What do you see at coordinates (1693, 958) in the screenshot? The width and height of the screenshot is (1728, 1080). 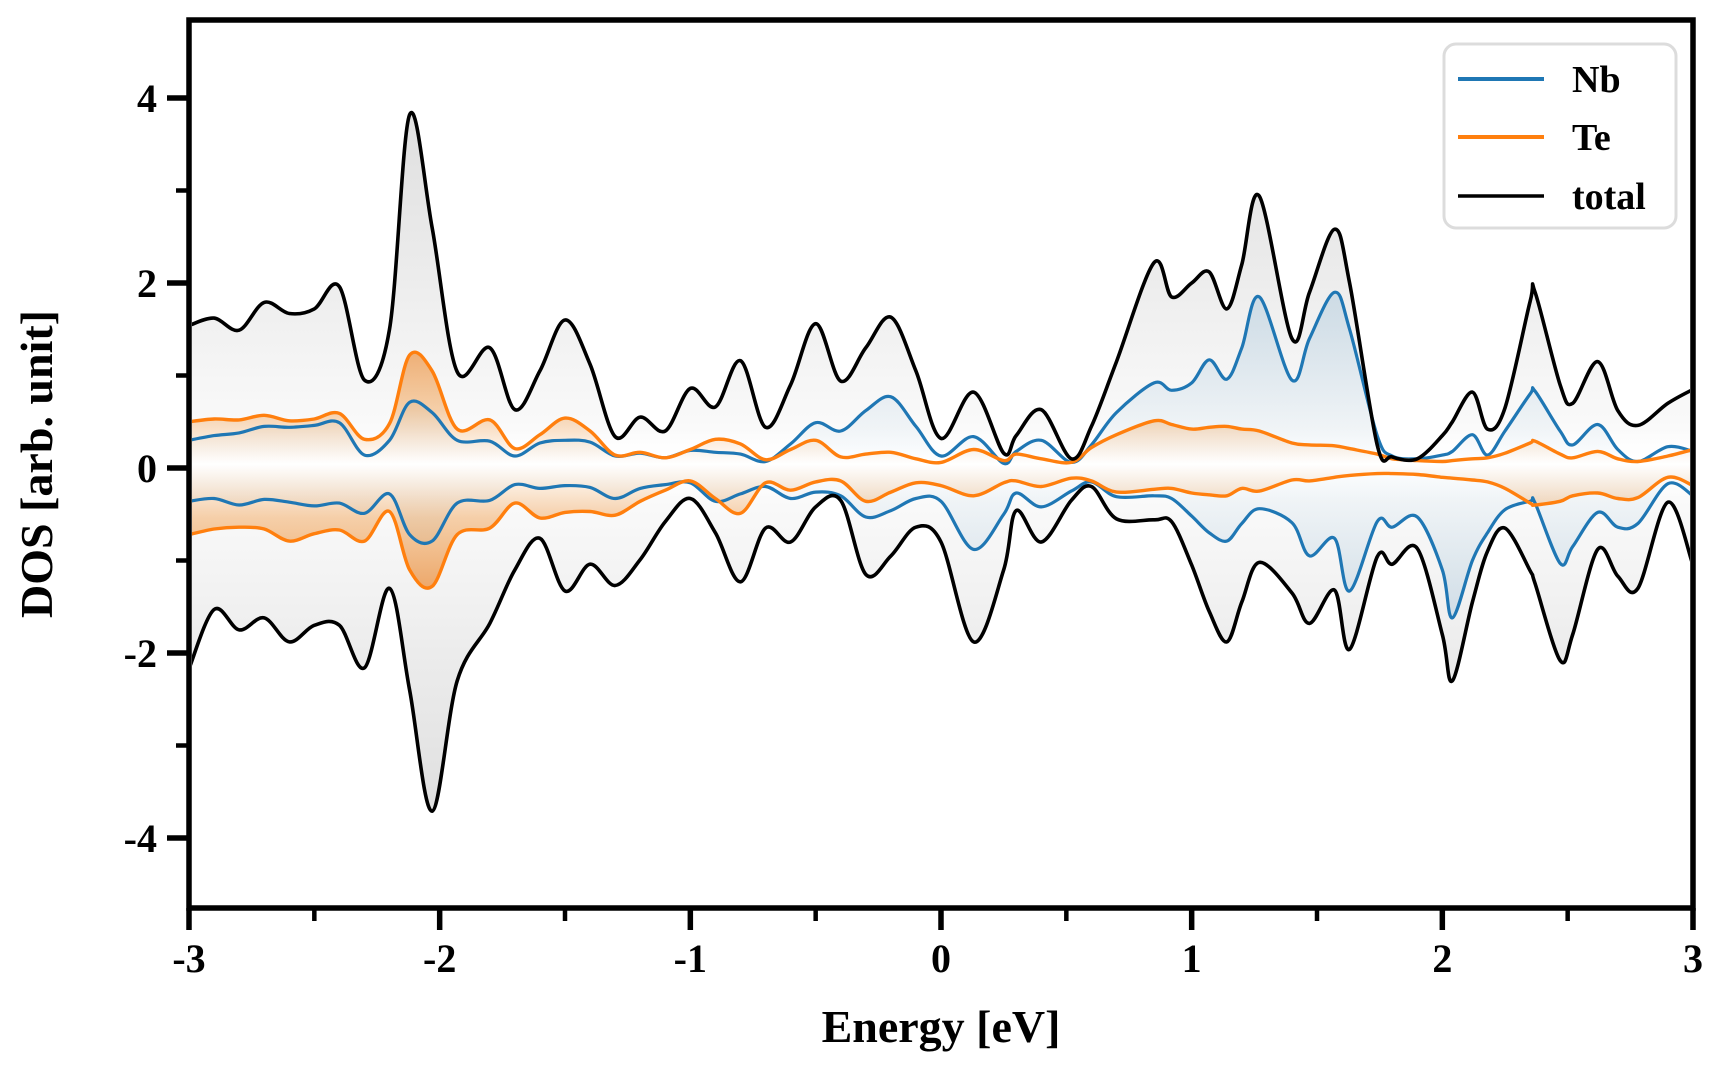 I see `x-tick-label: 3` at bounding box center [1693, 958].